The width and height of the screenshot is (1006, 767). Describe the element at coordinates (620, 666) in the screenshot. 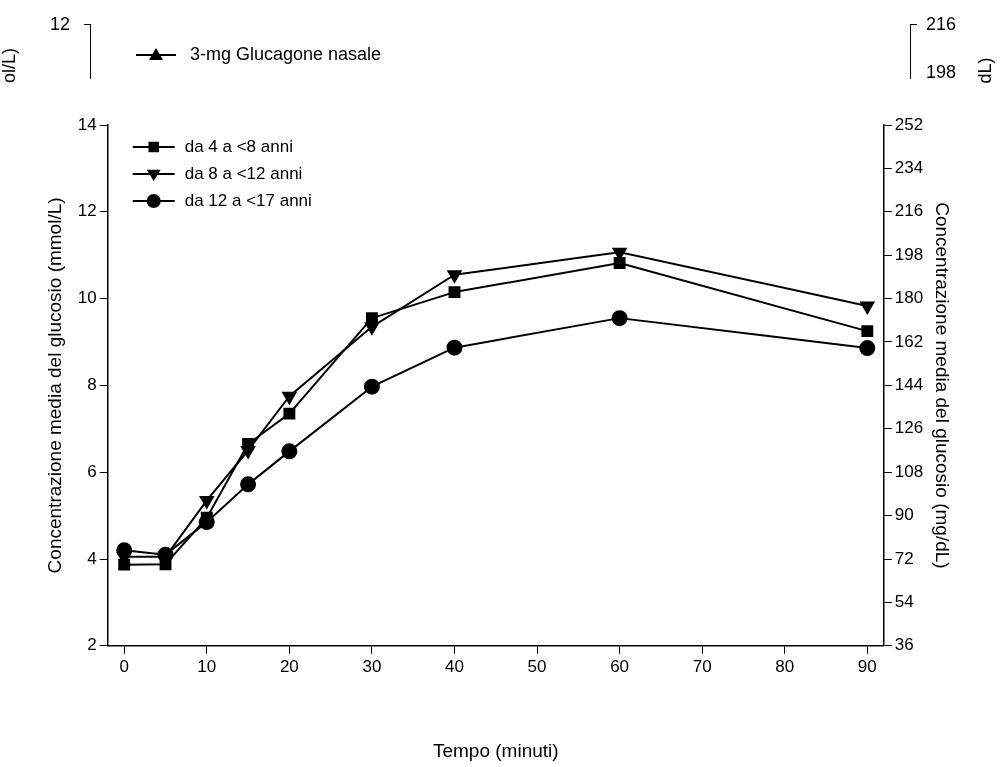

I see `x-tick-label: 60` at that location.